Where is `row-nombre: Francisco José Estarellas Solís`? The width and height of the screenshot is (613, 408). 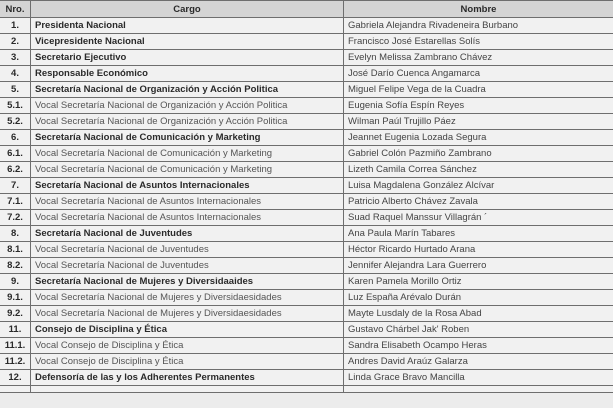 row-nombre: Francisco José Estarellas Solís is located at coordinates (478, 41).